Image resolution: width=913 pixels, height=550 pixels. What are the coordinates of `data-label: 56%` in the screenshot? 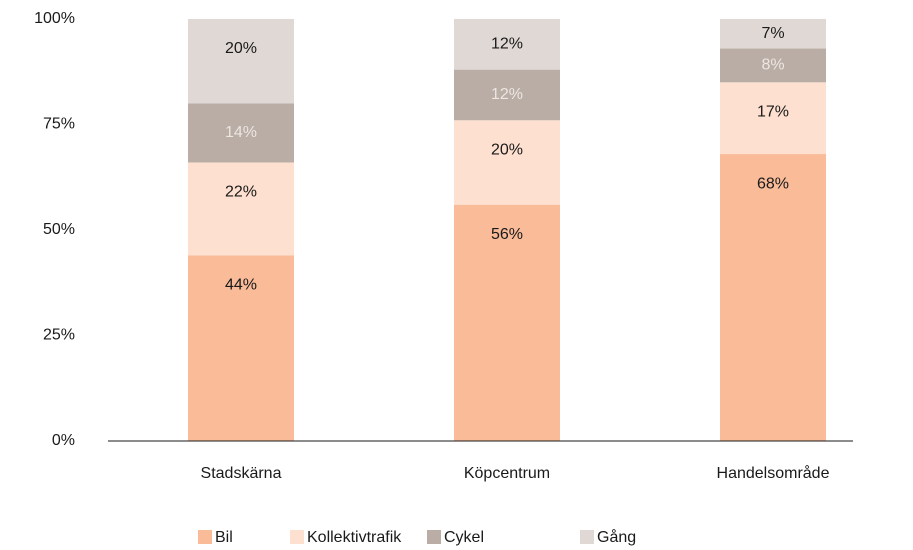 It's located at (507, 234).